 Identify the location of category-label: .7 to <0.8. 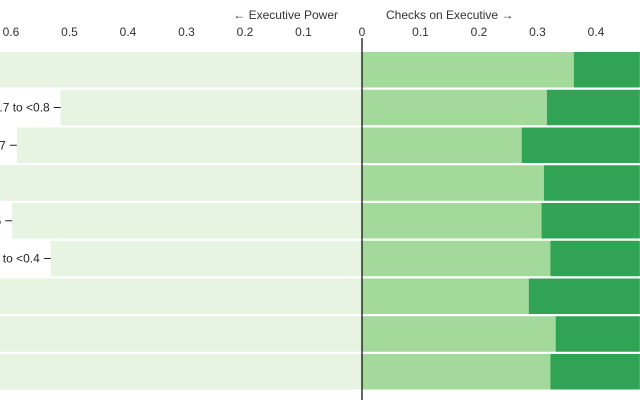
(25, 108).